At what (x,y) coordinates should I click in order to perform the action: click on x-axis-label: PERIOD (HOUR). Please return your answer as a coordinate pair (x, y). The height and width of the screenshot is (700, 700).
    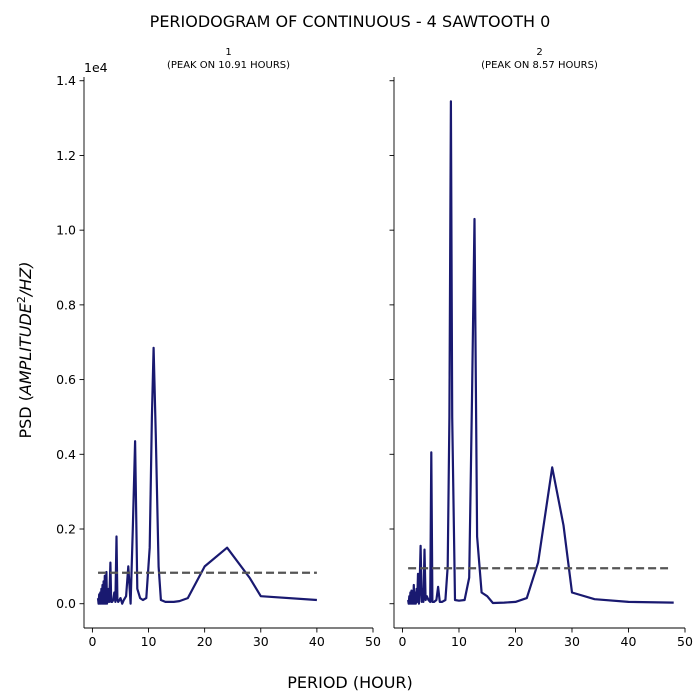
    Looking at the image, I should click on (350, 682).